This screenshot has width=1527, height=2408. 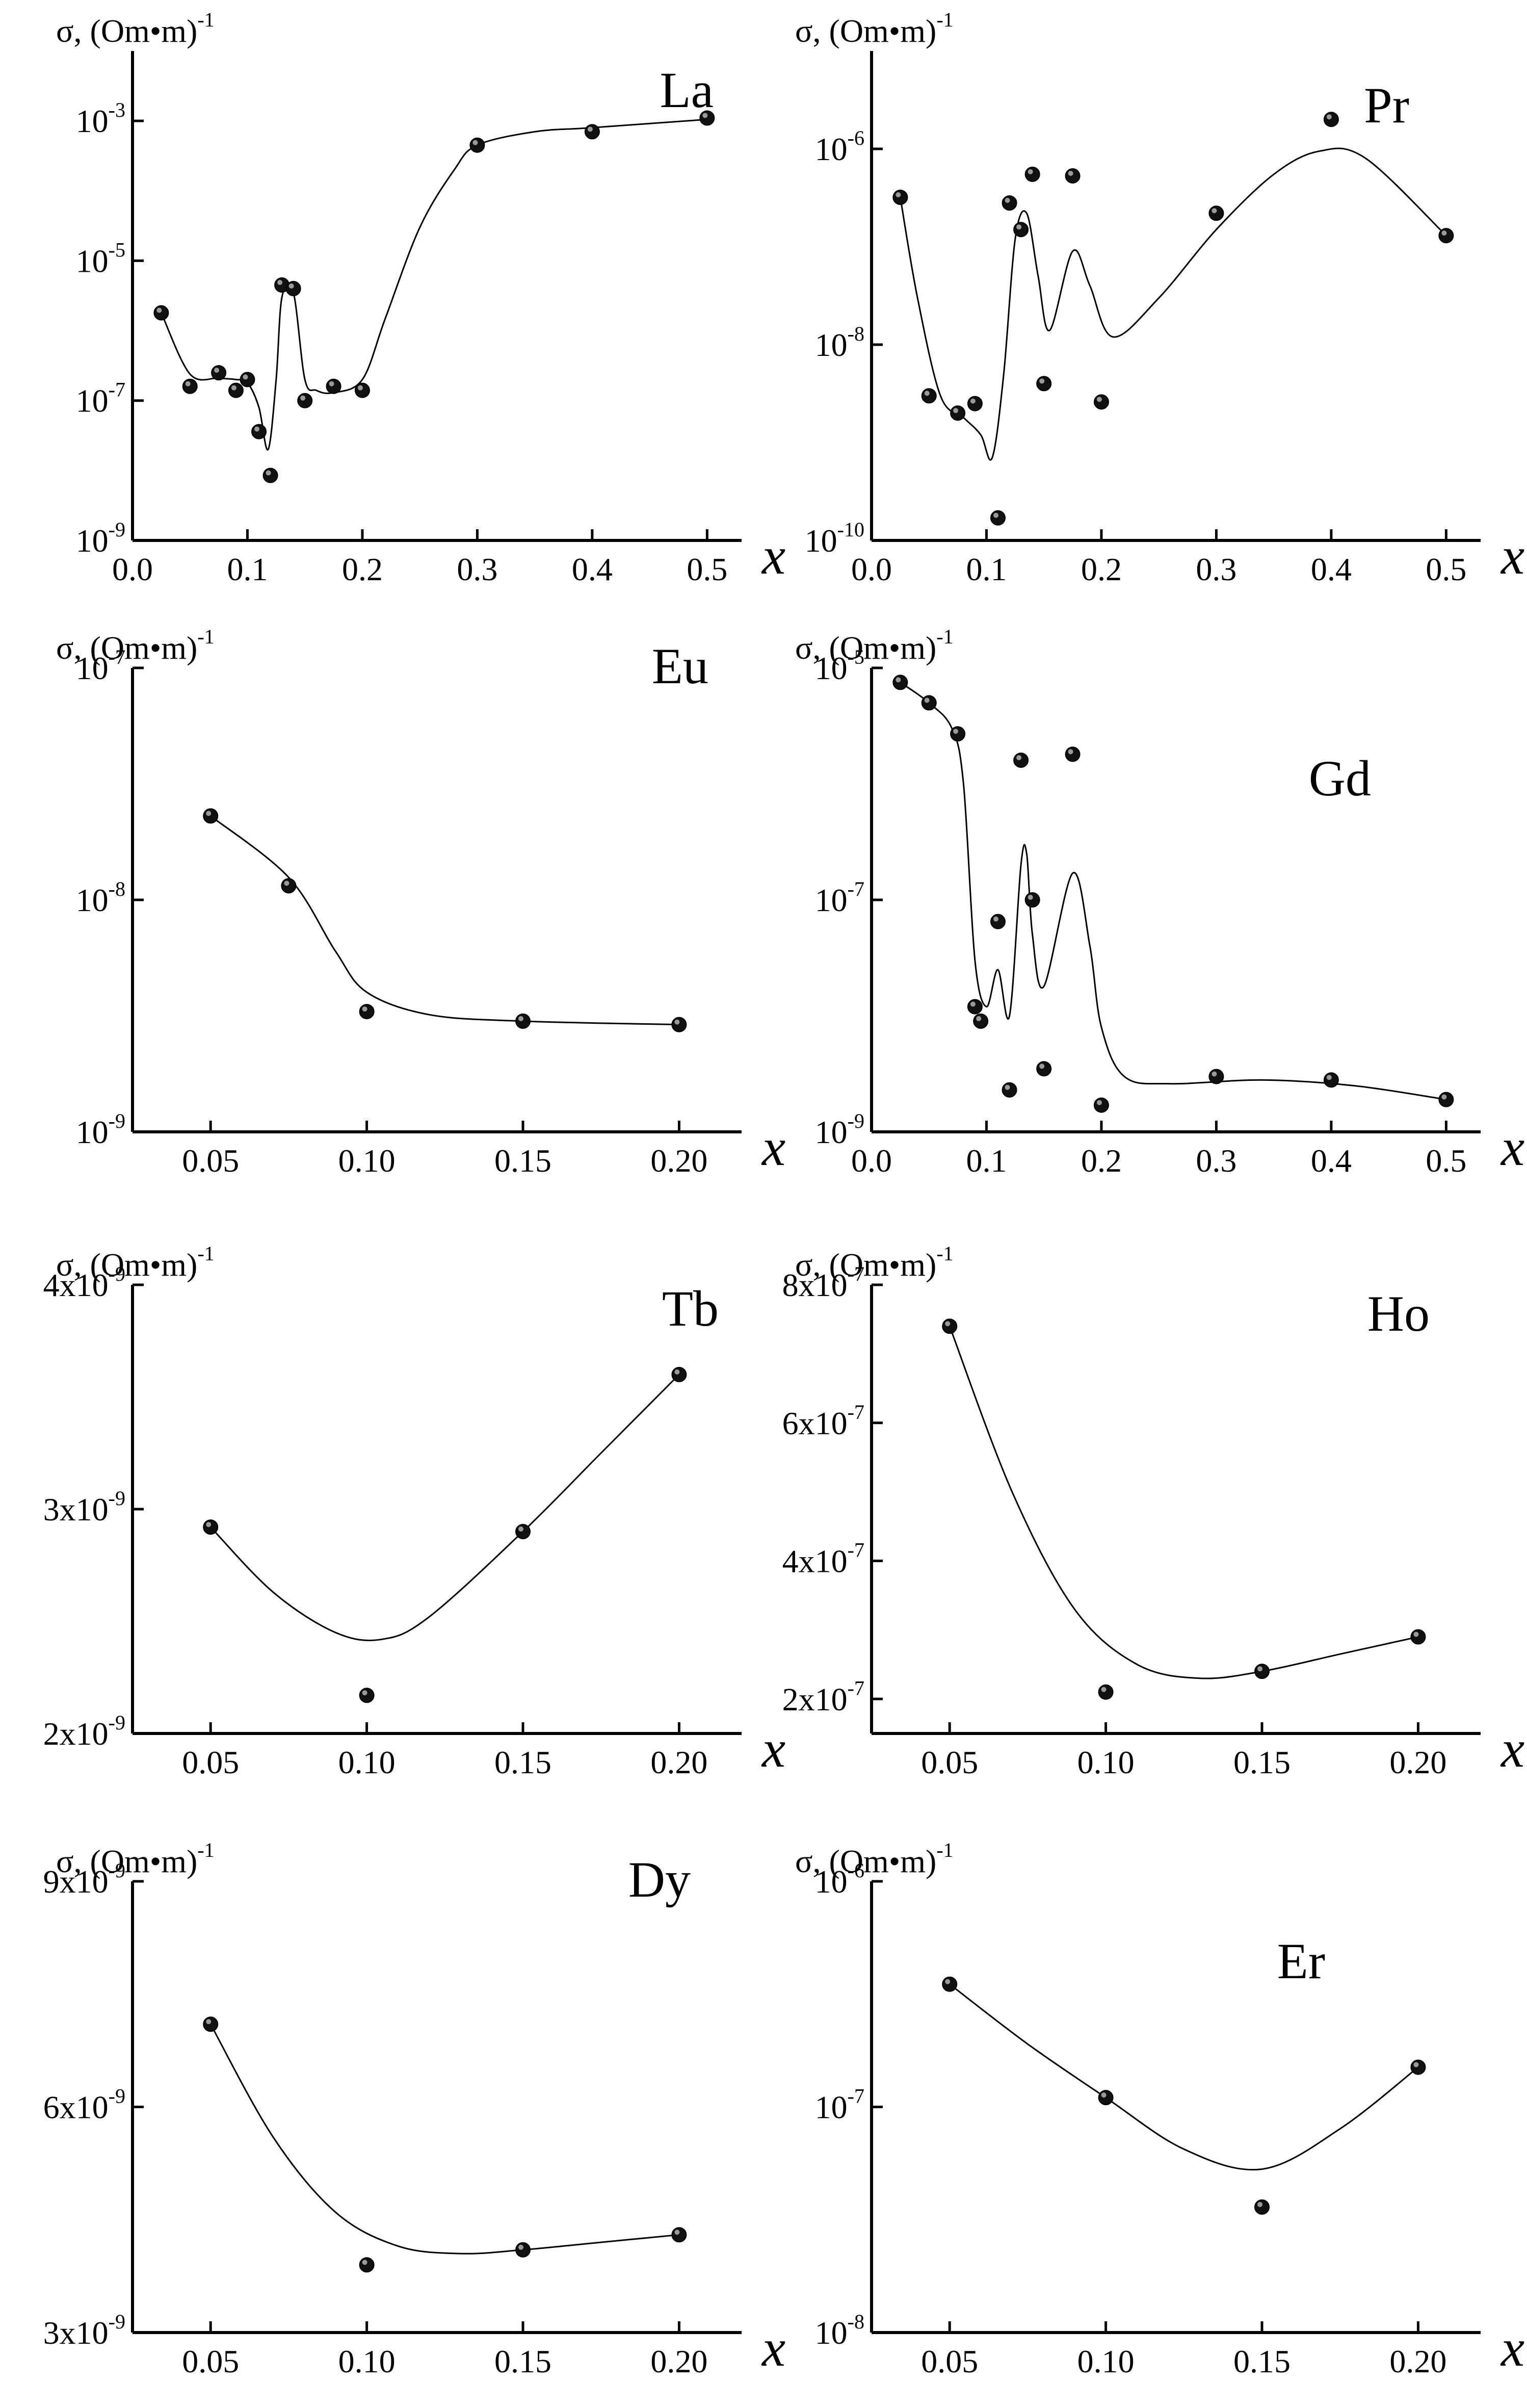 I want to click on y-tick-mantissa: 4x10, so click(x=815, y=1561).